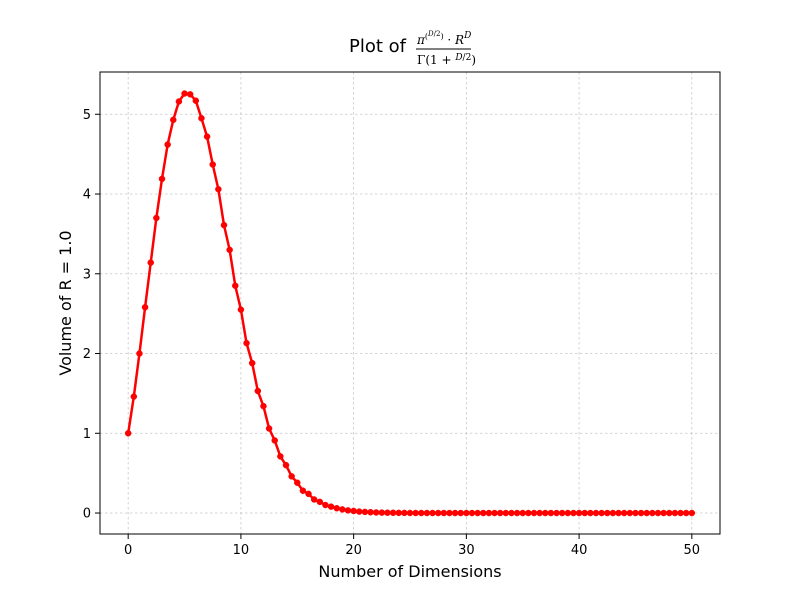  Describe the element at coordinates (353, 550) in the screenshot. I see `x-tick-label: 20` at that location.